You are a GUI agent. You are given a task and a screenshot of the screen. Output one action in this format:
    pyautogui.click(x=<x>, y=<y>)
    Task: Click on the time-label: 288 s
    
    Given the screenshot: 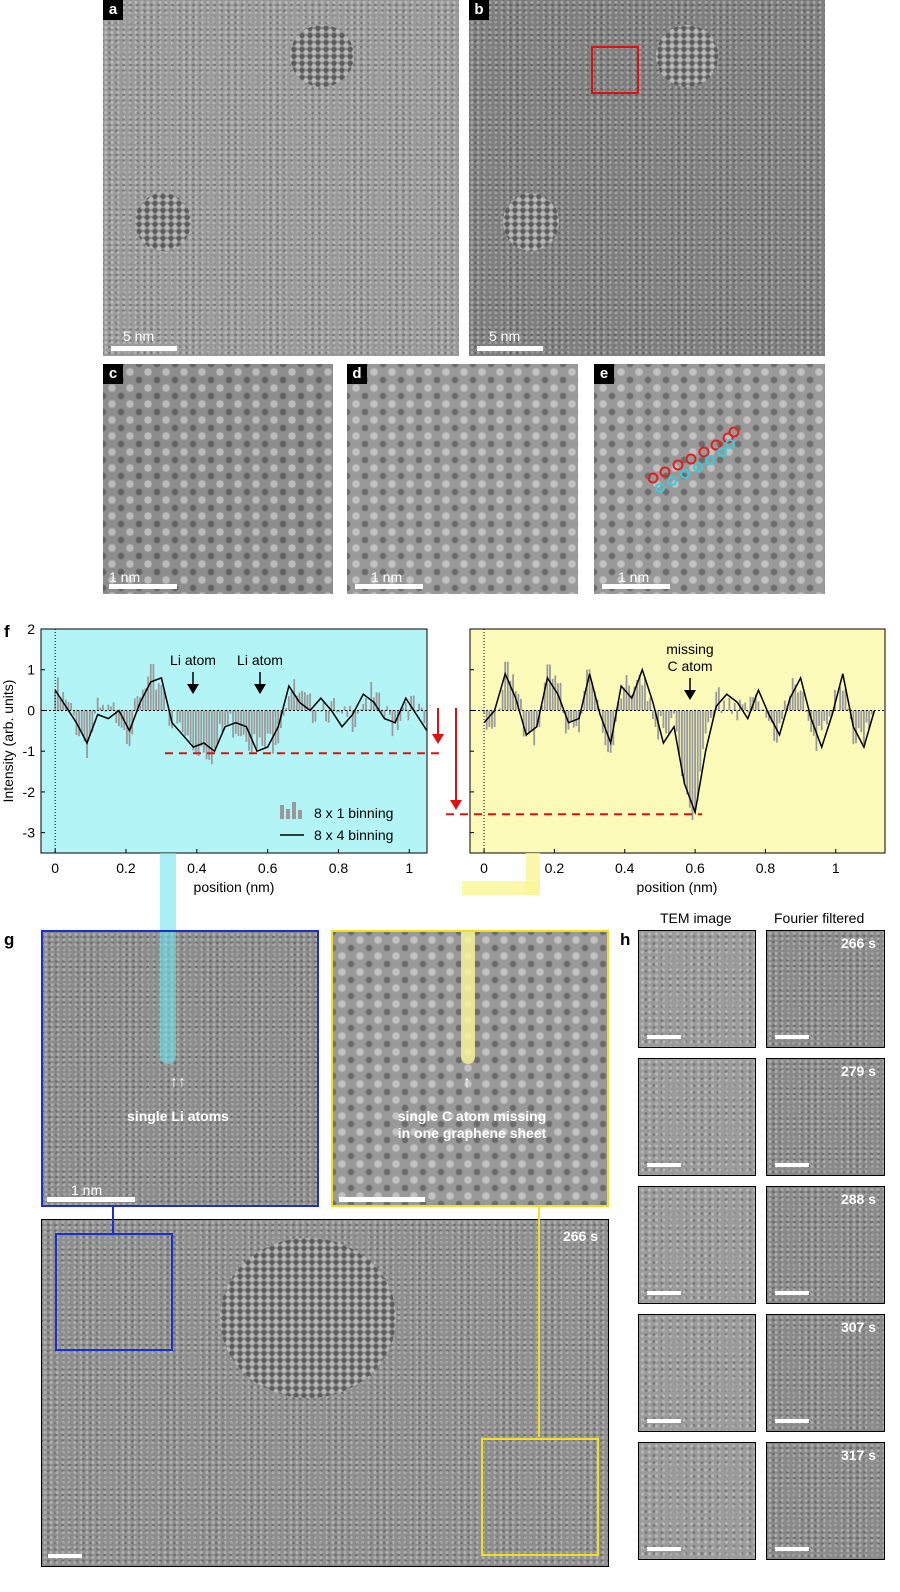 What is the action you would take?
    pyautogui.click(x=858, y=1199)
    